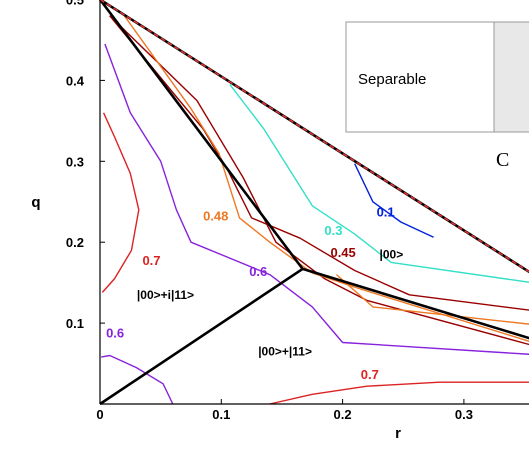 The width and height of the screenshot is (529, 463). Describe the element at coordinates (502, 160) in the screenshot. I see `panel-letter: C` at that location.